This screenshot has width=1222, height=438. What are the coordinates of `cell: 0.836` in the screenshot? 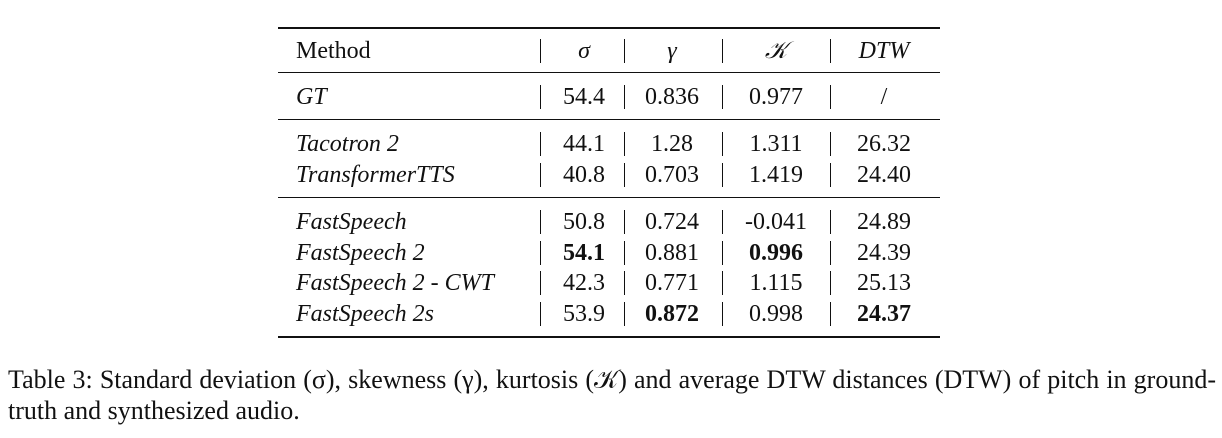 It's located at (672, 97).